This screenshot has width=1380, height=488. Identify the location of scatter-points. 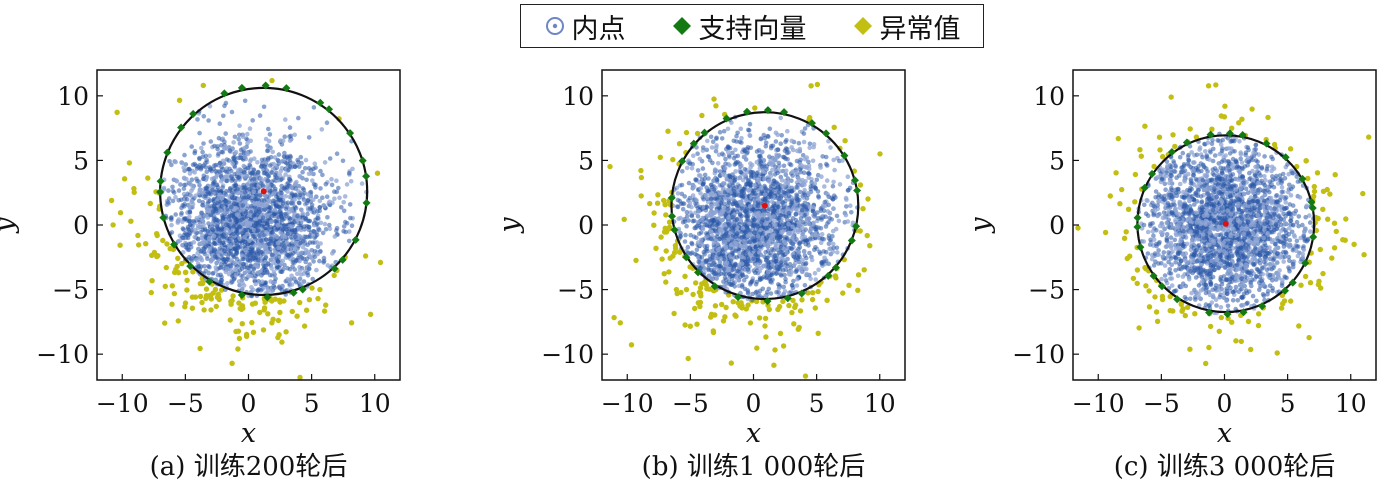
(246, 228).